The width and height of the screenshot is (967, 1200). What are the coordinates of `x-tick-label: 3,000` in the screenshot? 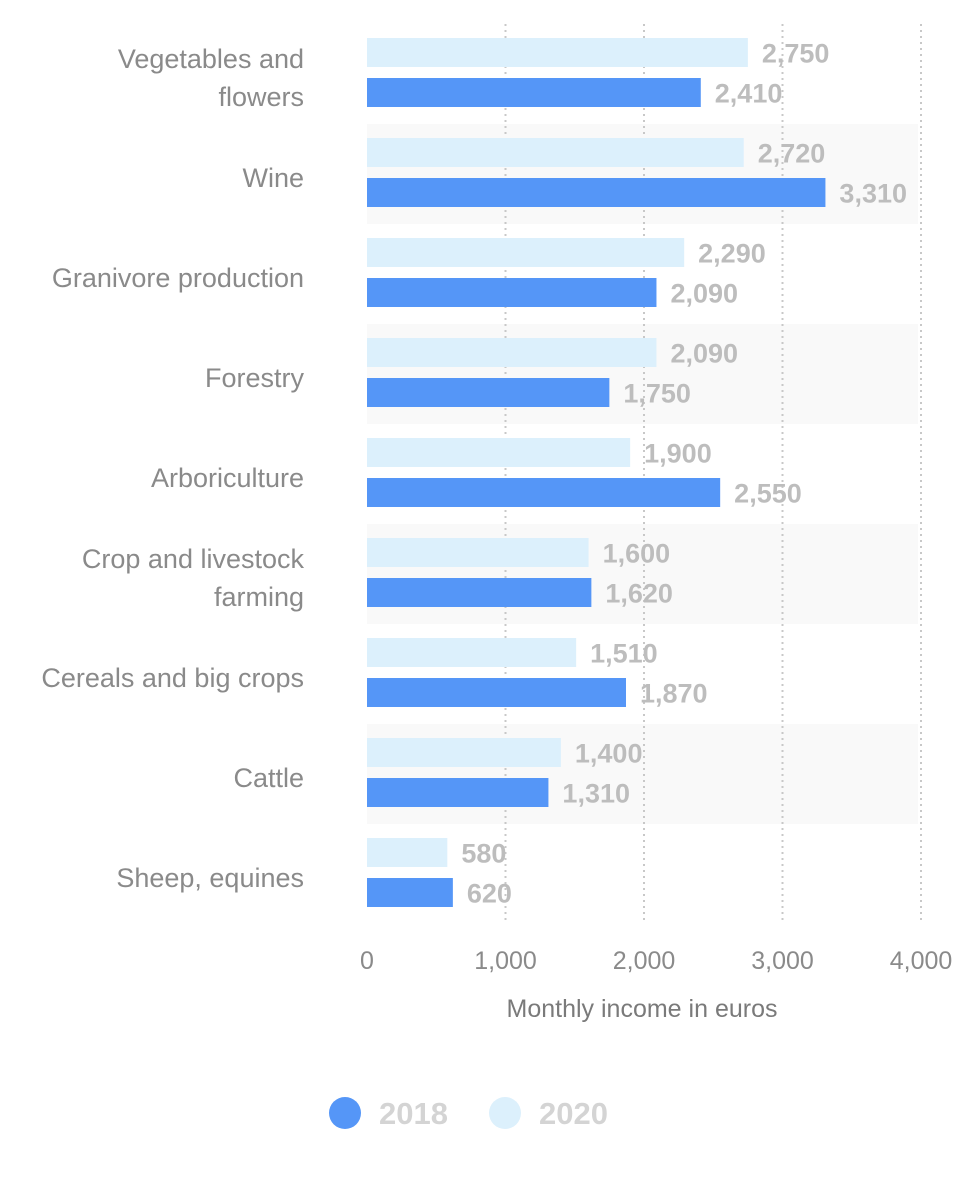 It's located at (782, 961).